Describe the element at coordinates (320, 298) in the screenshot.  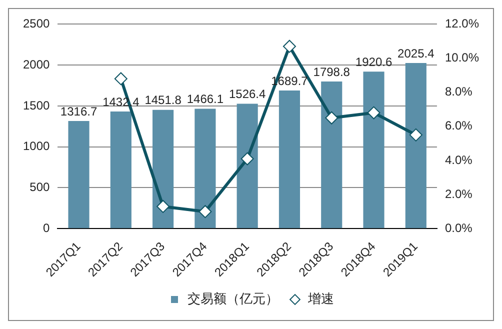
I see `legend-label: 增速` at that location.